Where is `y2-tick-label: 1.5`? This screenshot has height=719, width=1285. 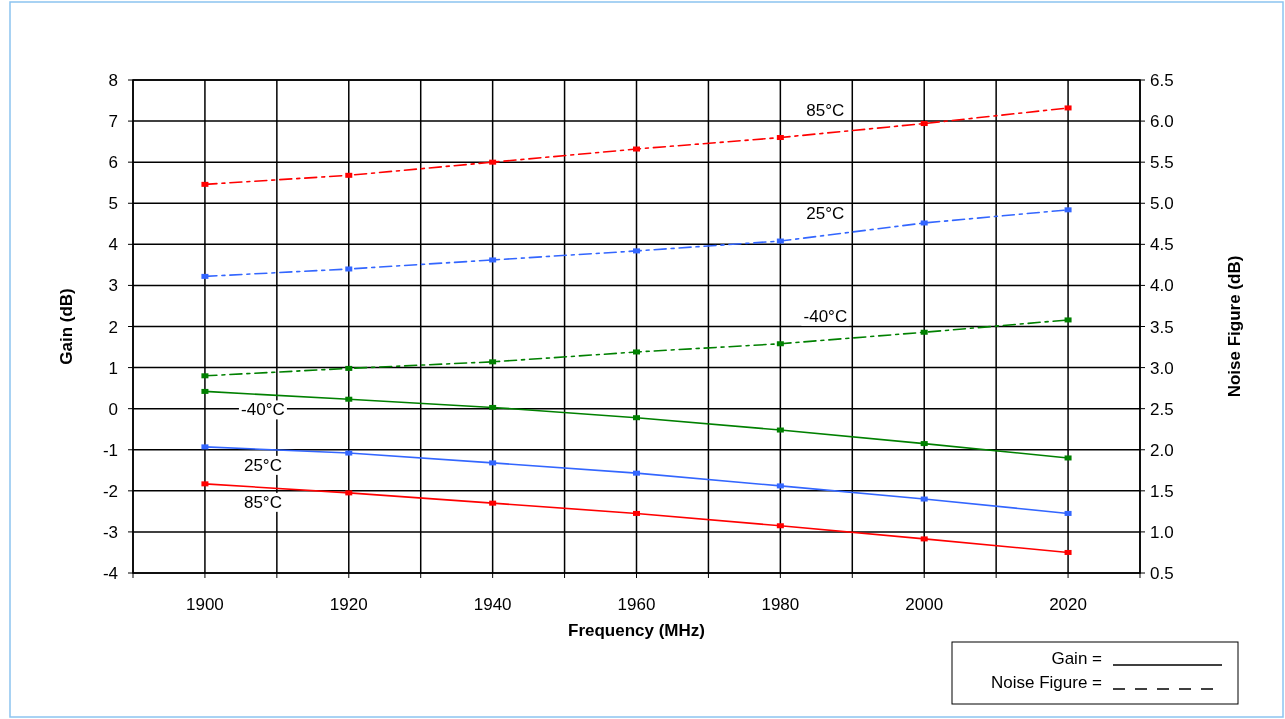
y2-tick-label: 1.5 is located at coordinates (1162, 491).